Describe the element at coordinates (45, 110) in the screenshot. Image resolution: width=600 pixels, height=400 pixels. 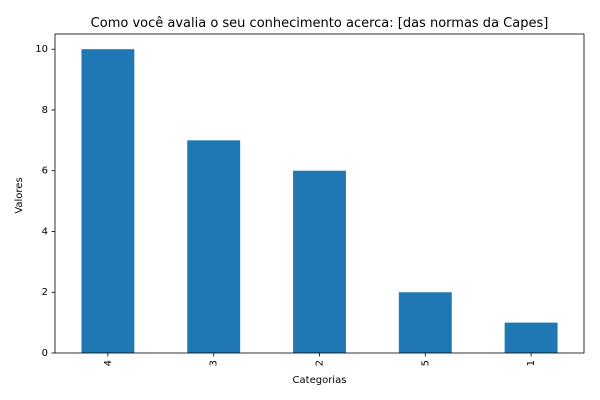
I see `y-tick-label: 8` at that location.